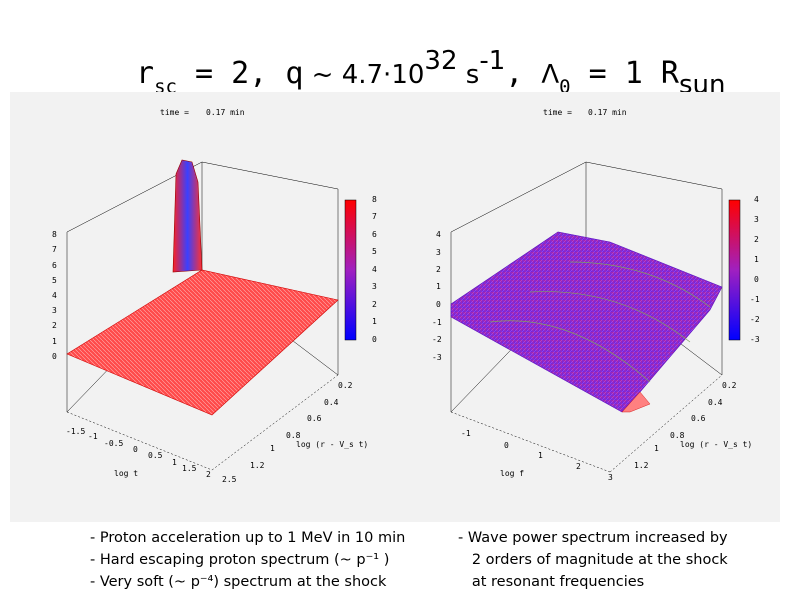  I want to click on right-z-tick: 4, so click(438, 234).